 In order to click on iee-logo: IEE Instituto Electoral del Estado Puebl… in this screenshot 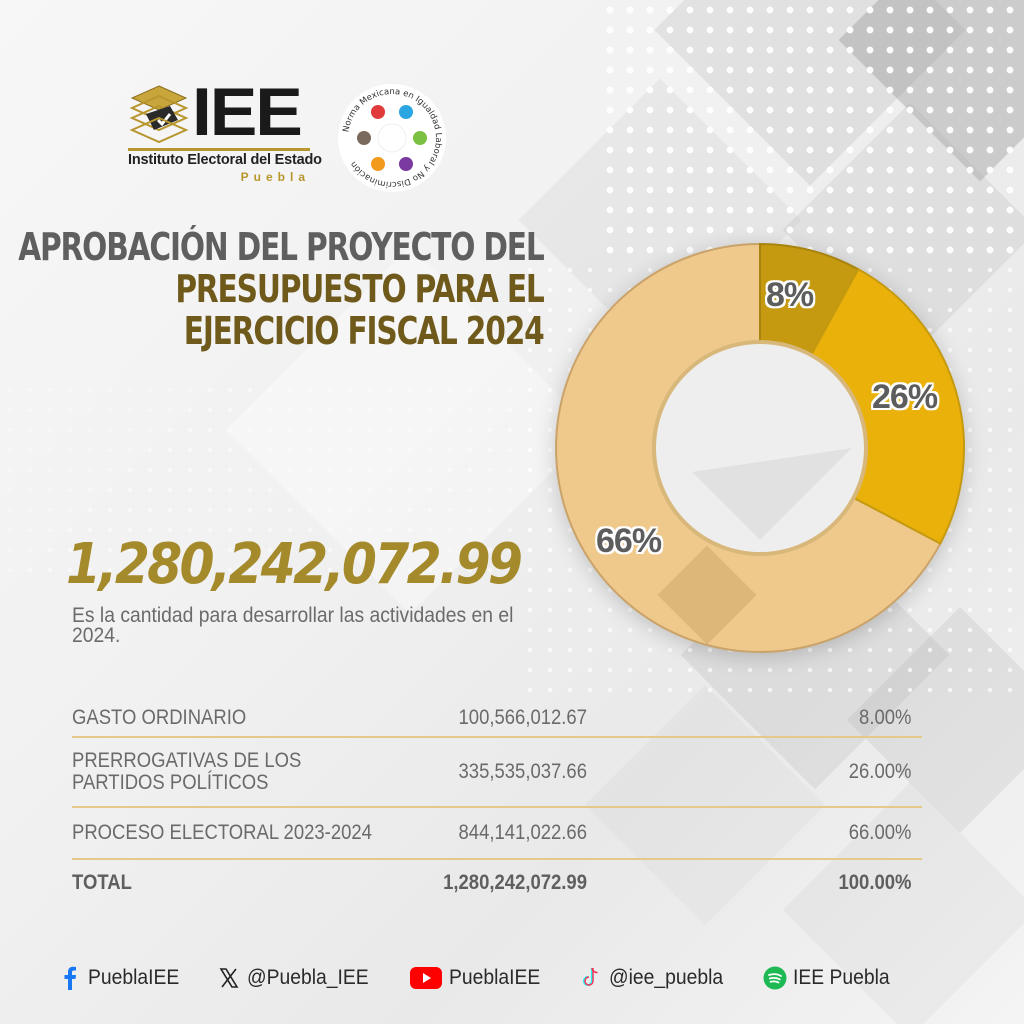, I will do `click(225, 129)`.